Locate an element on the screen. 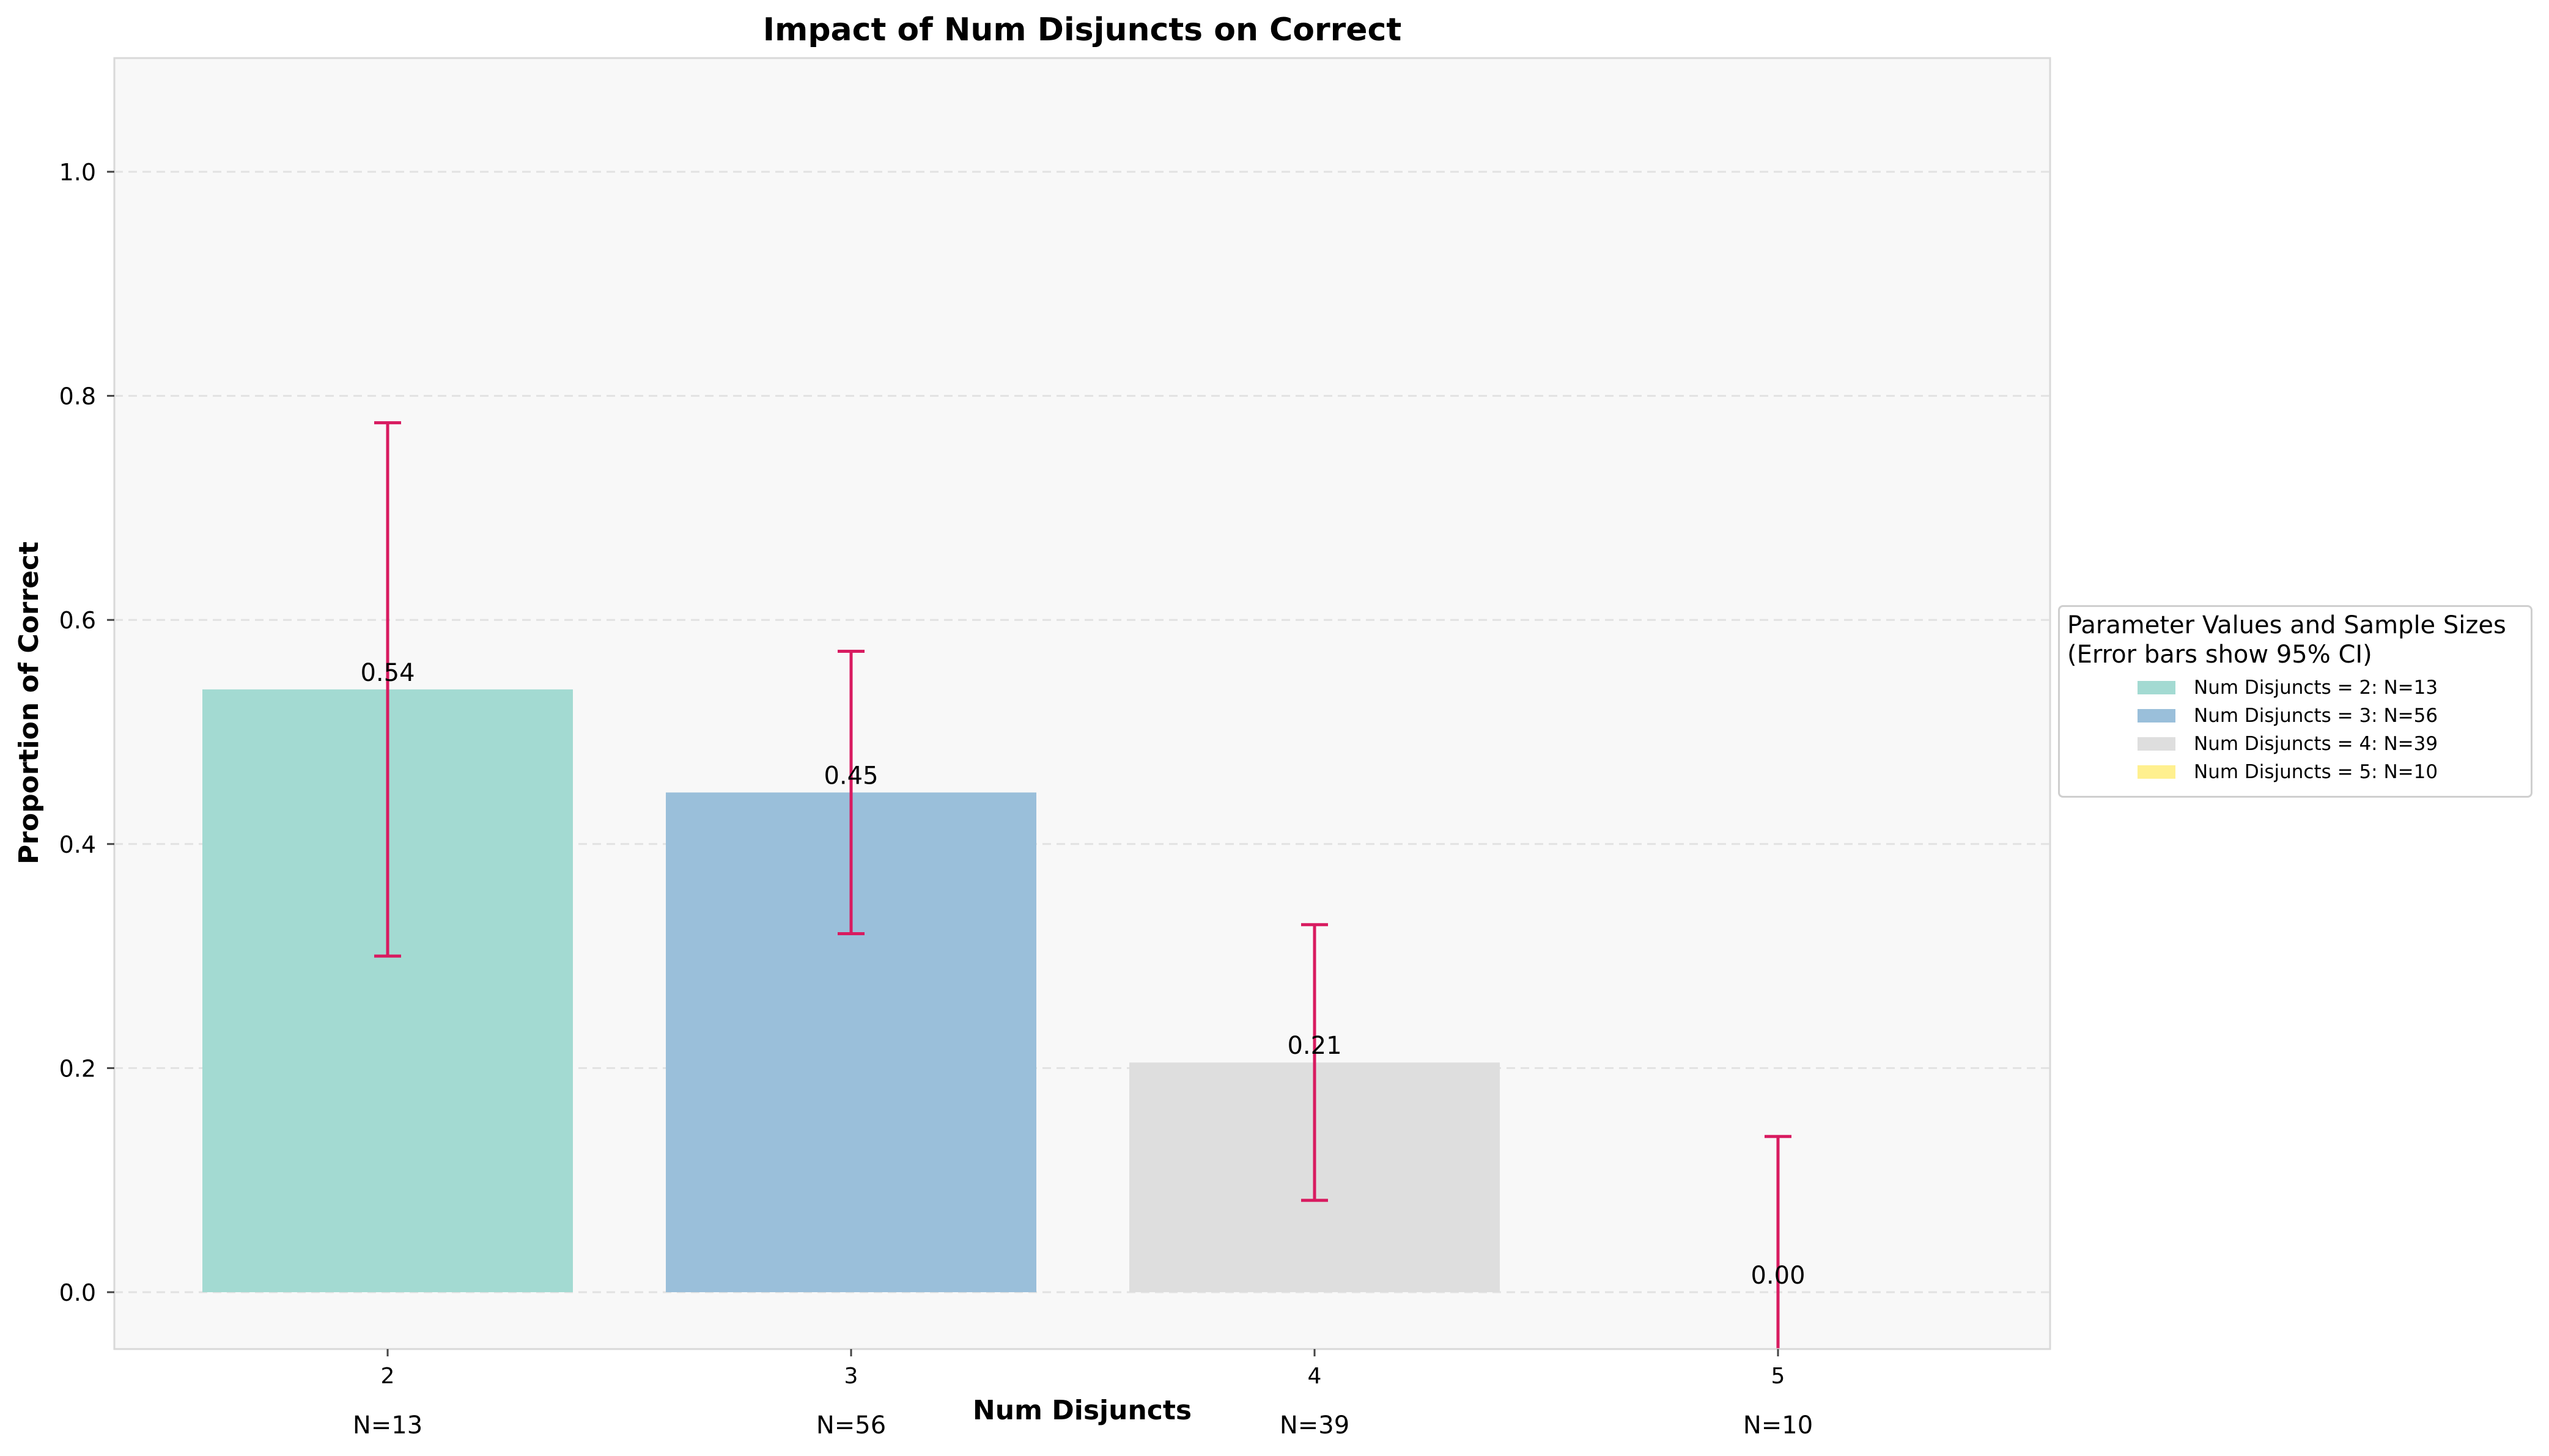  x-tick-label: 4 is located at coordinates (1315, 1376).